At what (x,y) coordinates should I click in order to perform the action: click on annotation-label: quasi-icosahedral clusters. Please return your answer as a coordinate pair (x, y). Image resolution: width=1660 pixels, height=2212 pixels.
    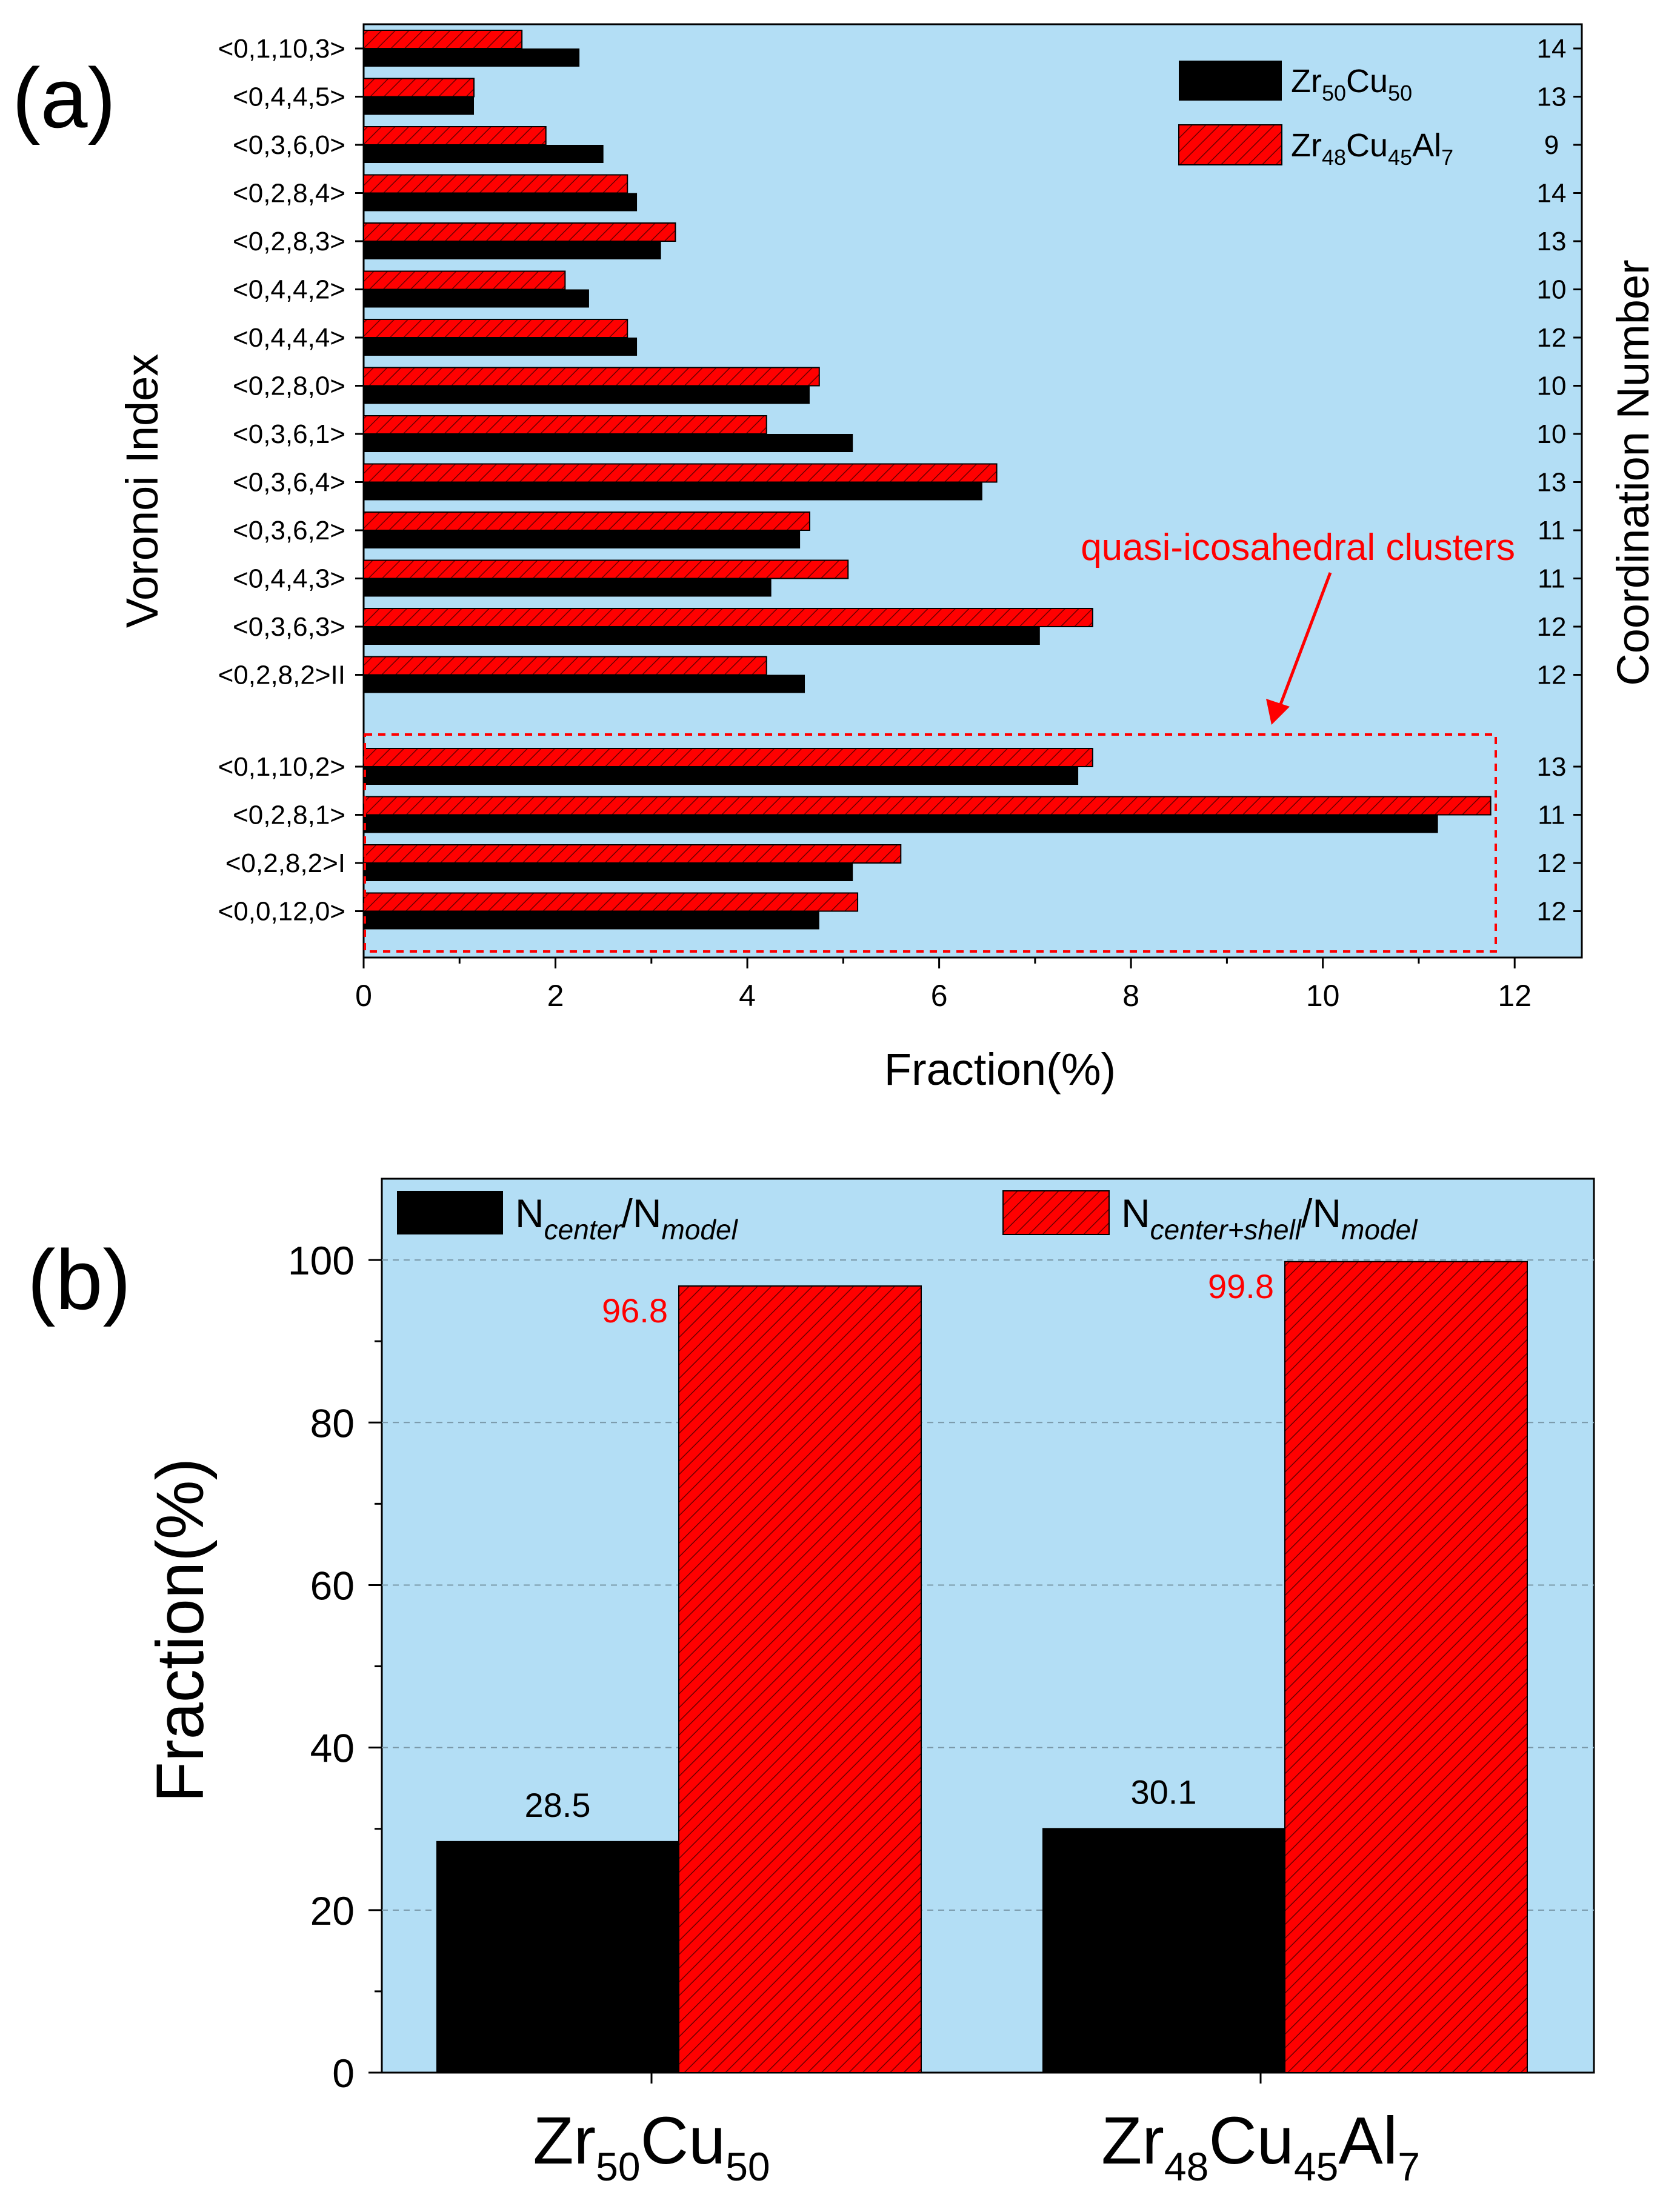
    Looking at the image, I should click on (1298, 547).